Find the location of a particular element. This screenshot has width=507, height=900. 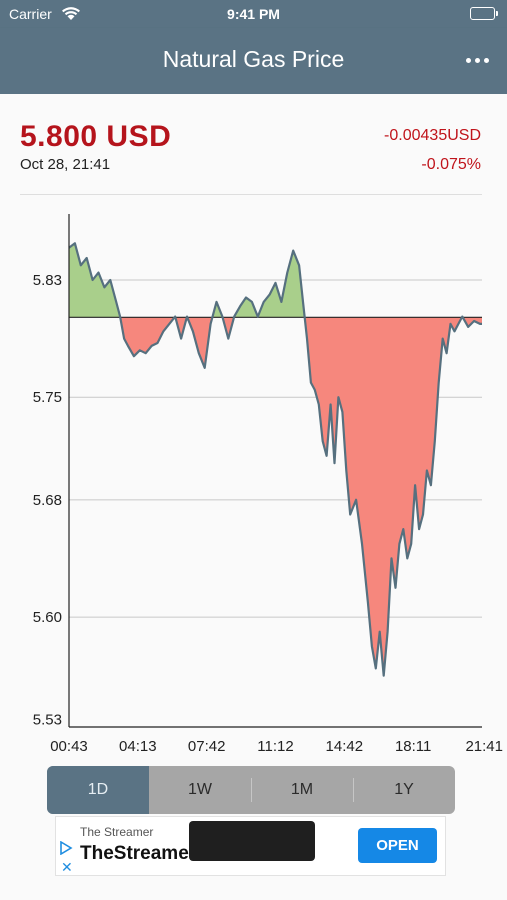

x-tick-label: 11:12 is located at coordinates (275, 746).